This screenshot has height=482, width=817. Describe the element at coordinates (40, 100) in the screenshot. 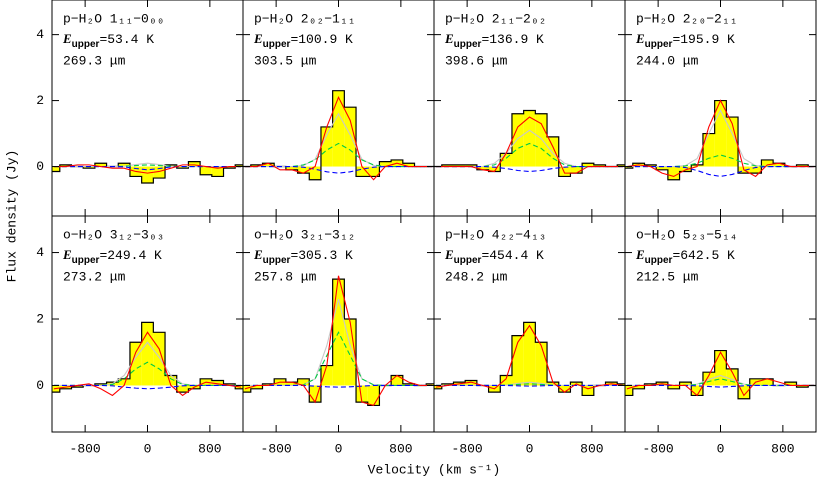

I see `y-tick-label: 2` at that location.